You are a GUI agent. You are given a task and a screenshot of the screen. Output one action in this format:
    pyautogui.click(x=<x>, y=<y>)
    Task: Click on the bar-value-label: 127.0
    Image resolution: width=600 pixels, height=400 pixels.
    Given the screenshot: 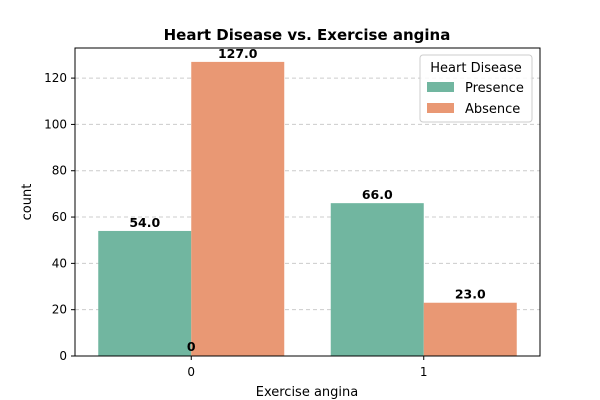 What is the action you would take?
    pyautogui.click(x=238, y=53)
    